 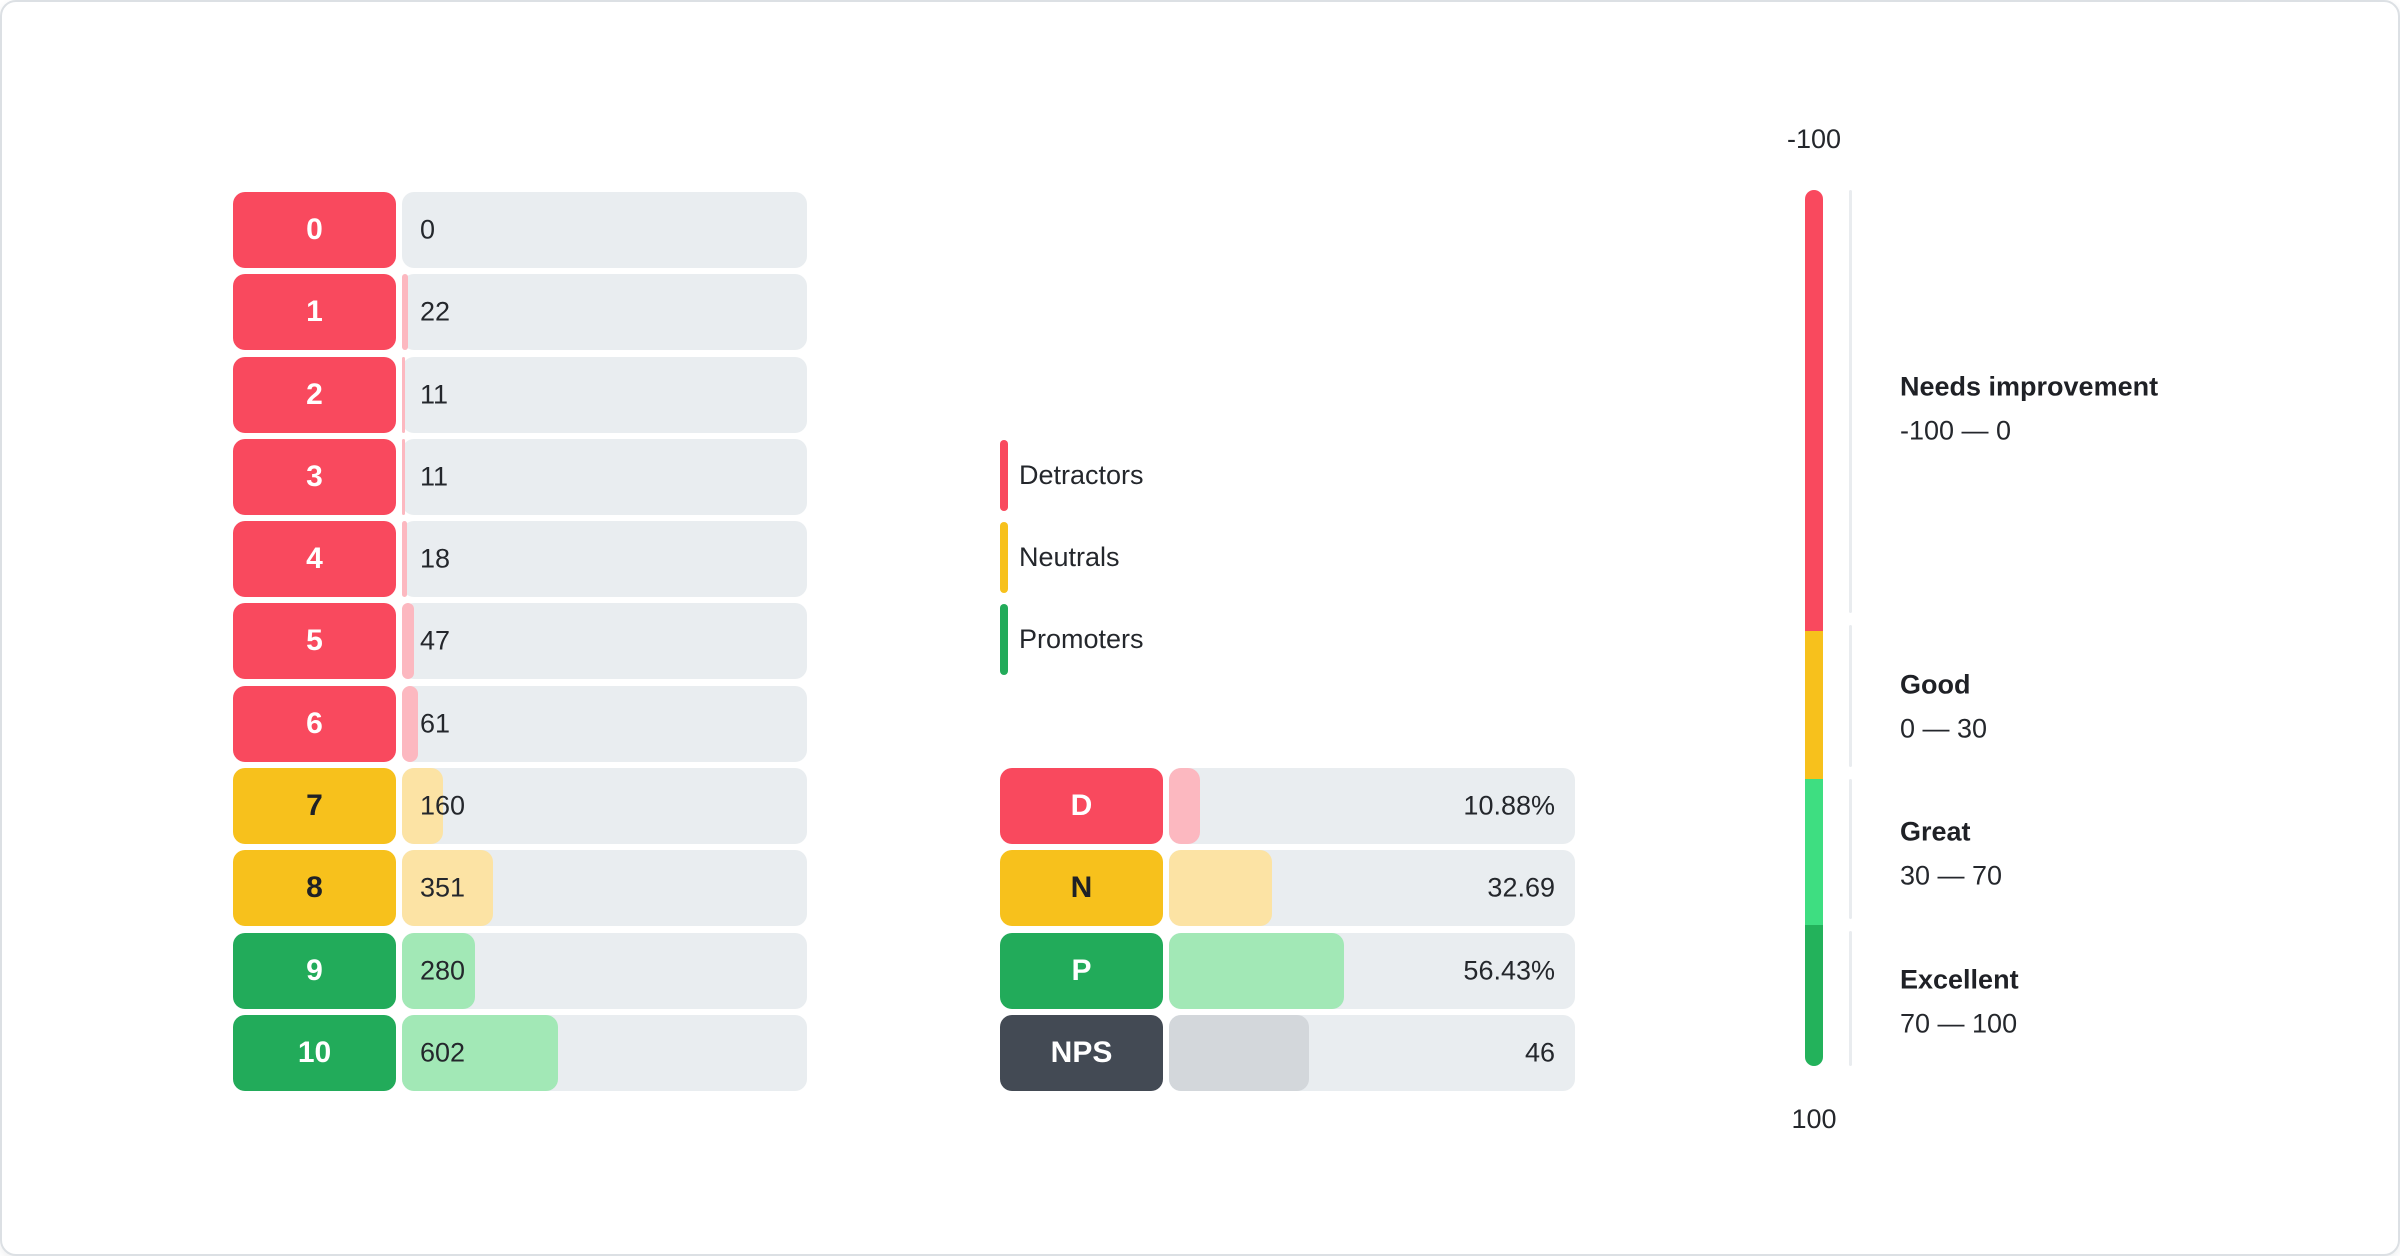 I want to click on score-row: 8 351, so click(x=520, y=888).